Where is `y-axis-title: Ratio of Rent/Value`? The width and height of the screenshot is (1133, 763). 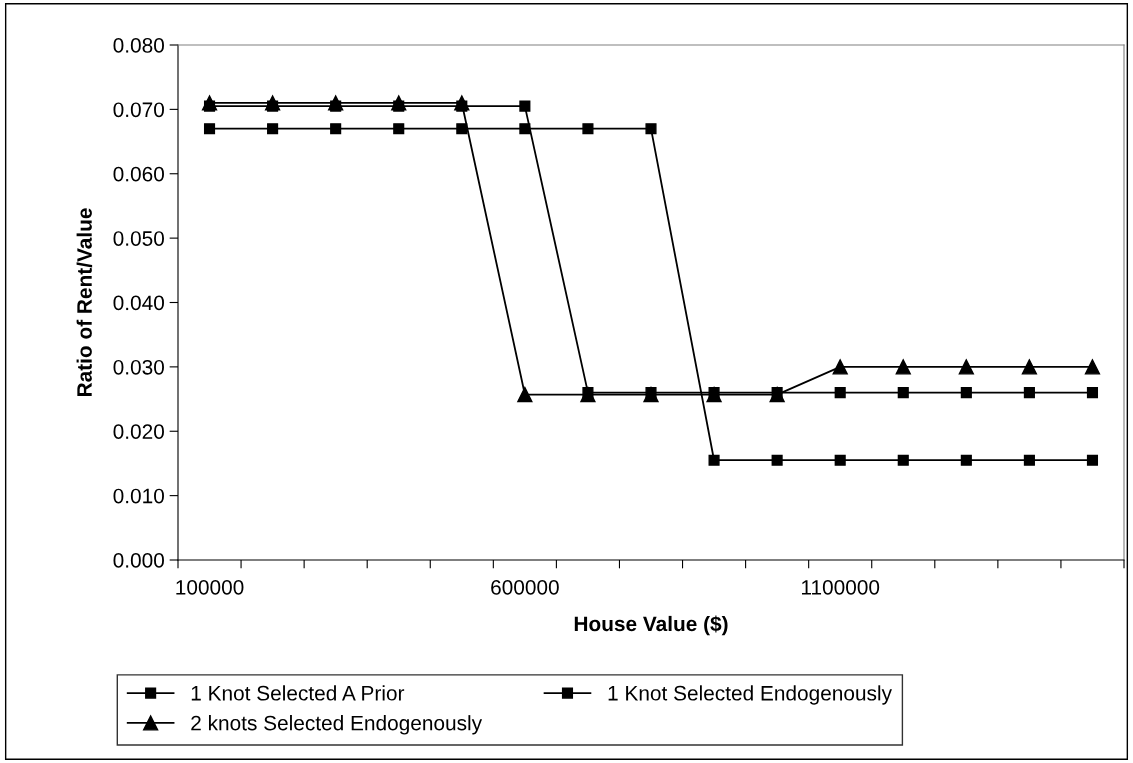
y-axis-title: Ratio of Rent/Value is located at coordinates (84, 302).